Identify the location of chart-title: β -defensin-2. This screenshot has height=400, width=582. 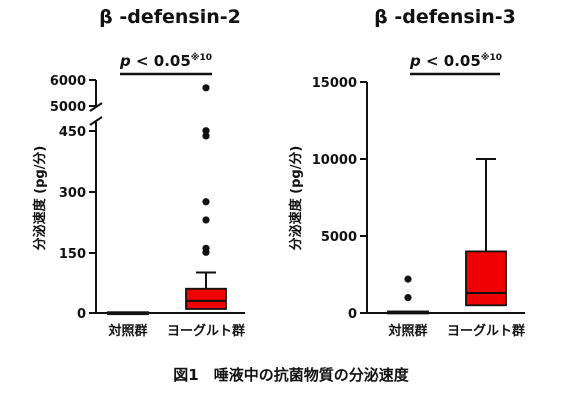
(170, 17).